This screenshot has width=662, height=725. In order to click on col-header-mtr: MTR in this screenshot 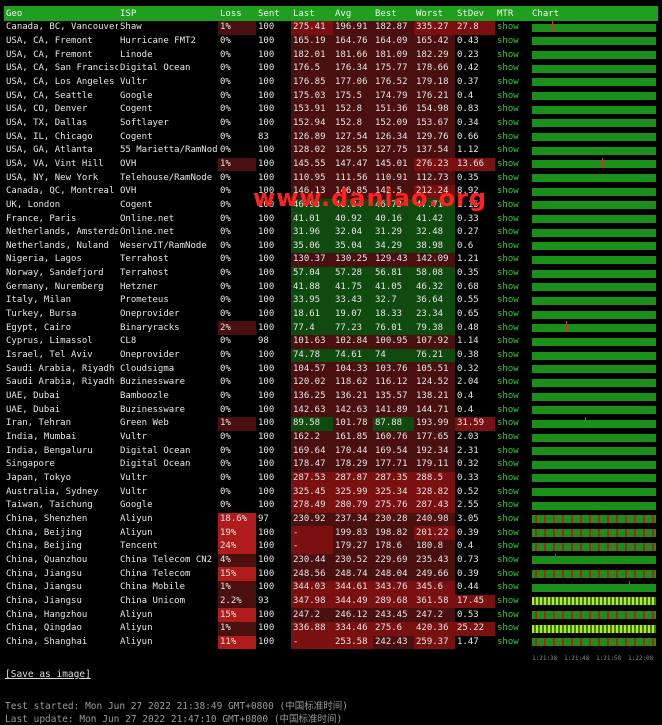, I will do `click(512, 13)`.